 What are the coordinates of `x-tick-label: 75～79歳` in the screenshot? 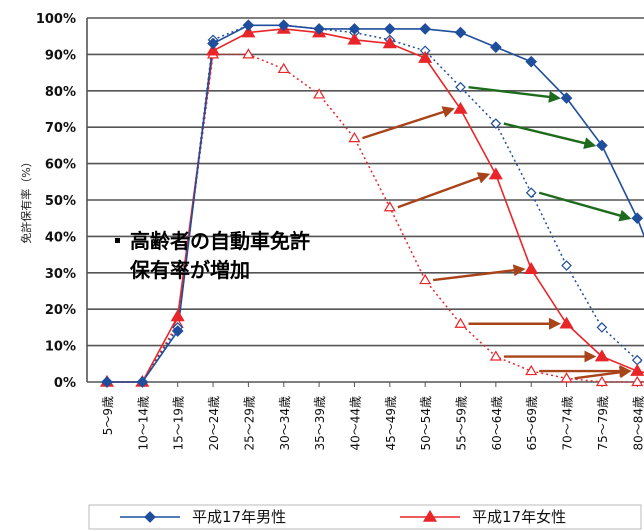 It's located at (603, 423).